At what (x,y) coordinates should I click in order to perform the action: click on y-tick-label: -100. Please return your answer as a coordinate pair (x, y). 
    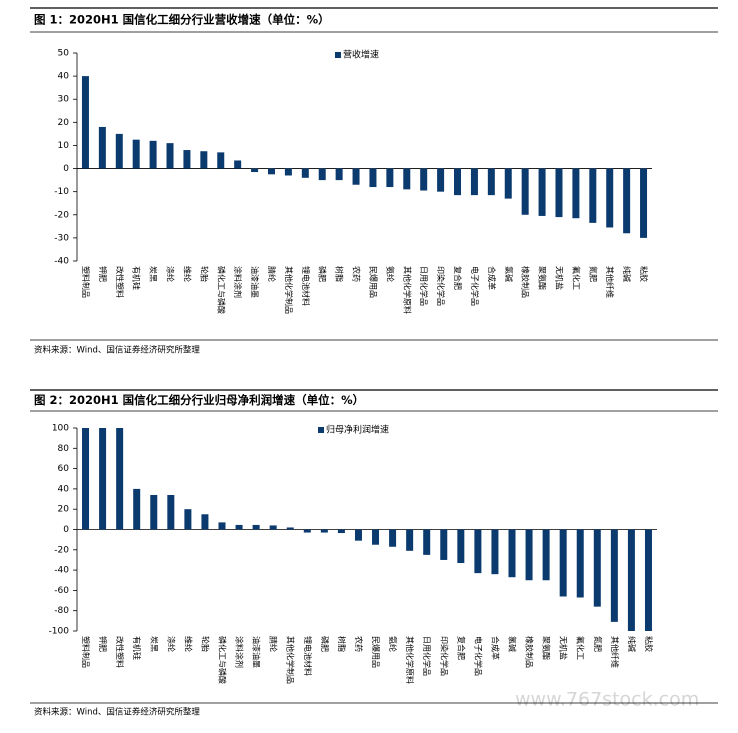
    Looking at the image, I should click on (59, 632).